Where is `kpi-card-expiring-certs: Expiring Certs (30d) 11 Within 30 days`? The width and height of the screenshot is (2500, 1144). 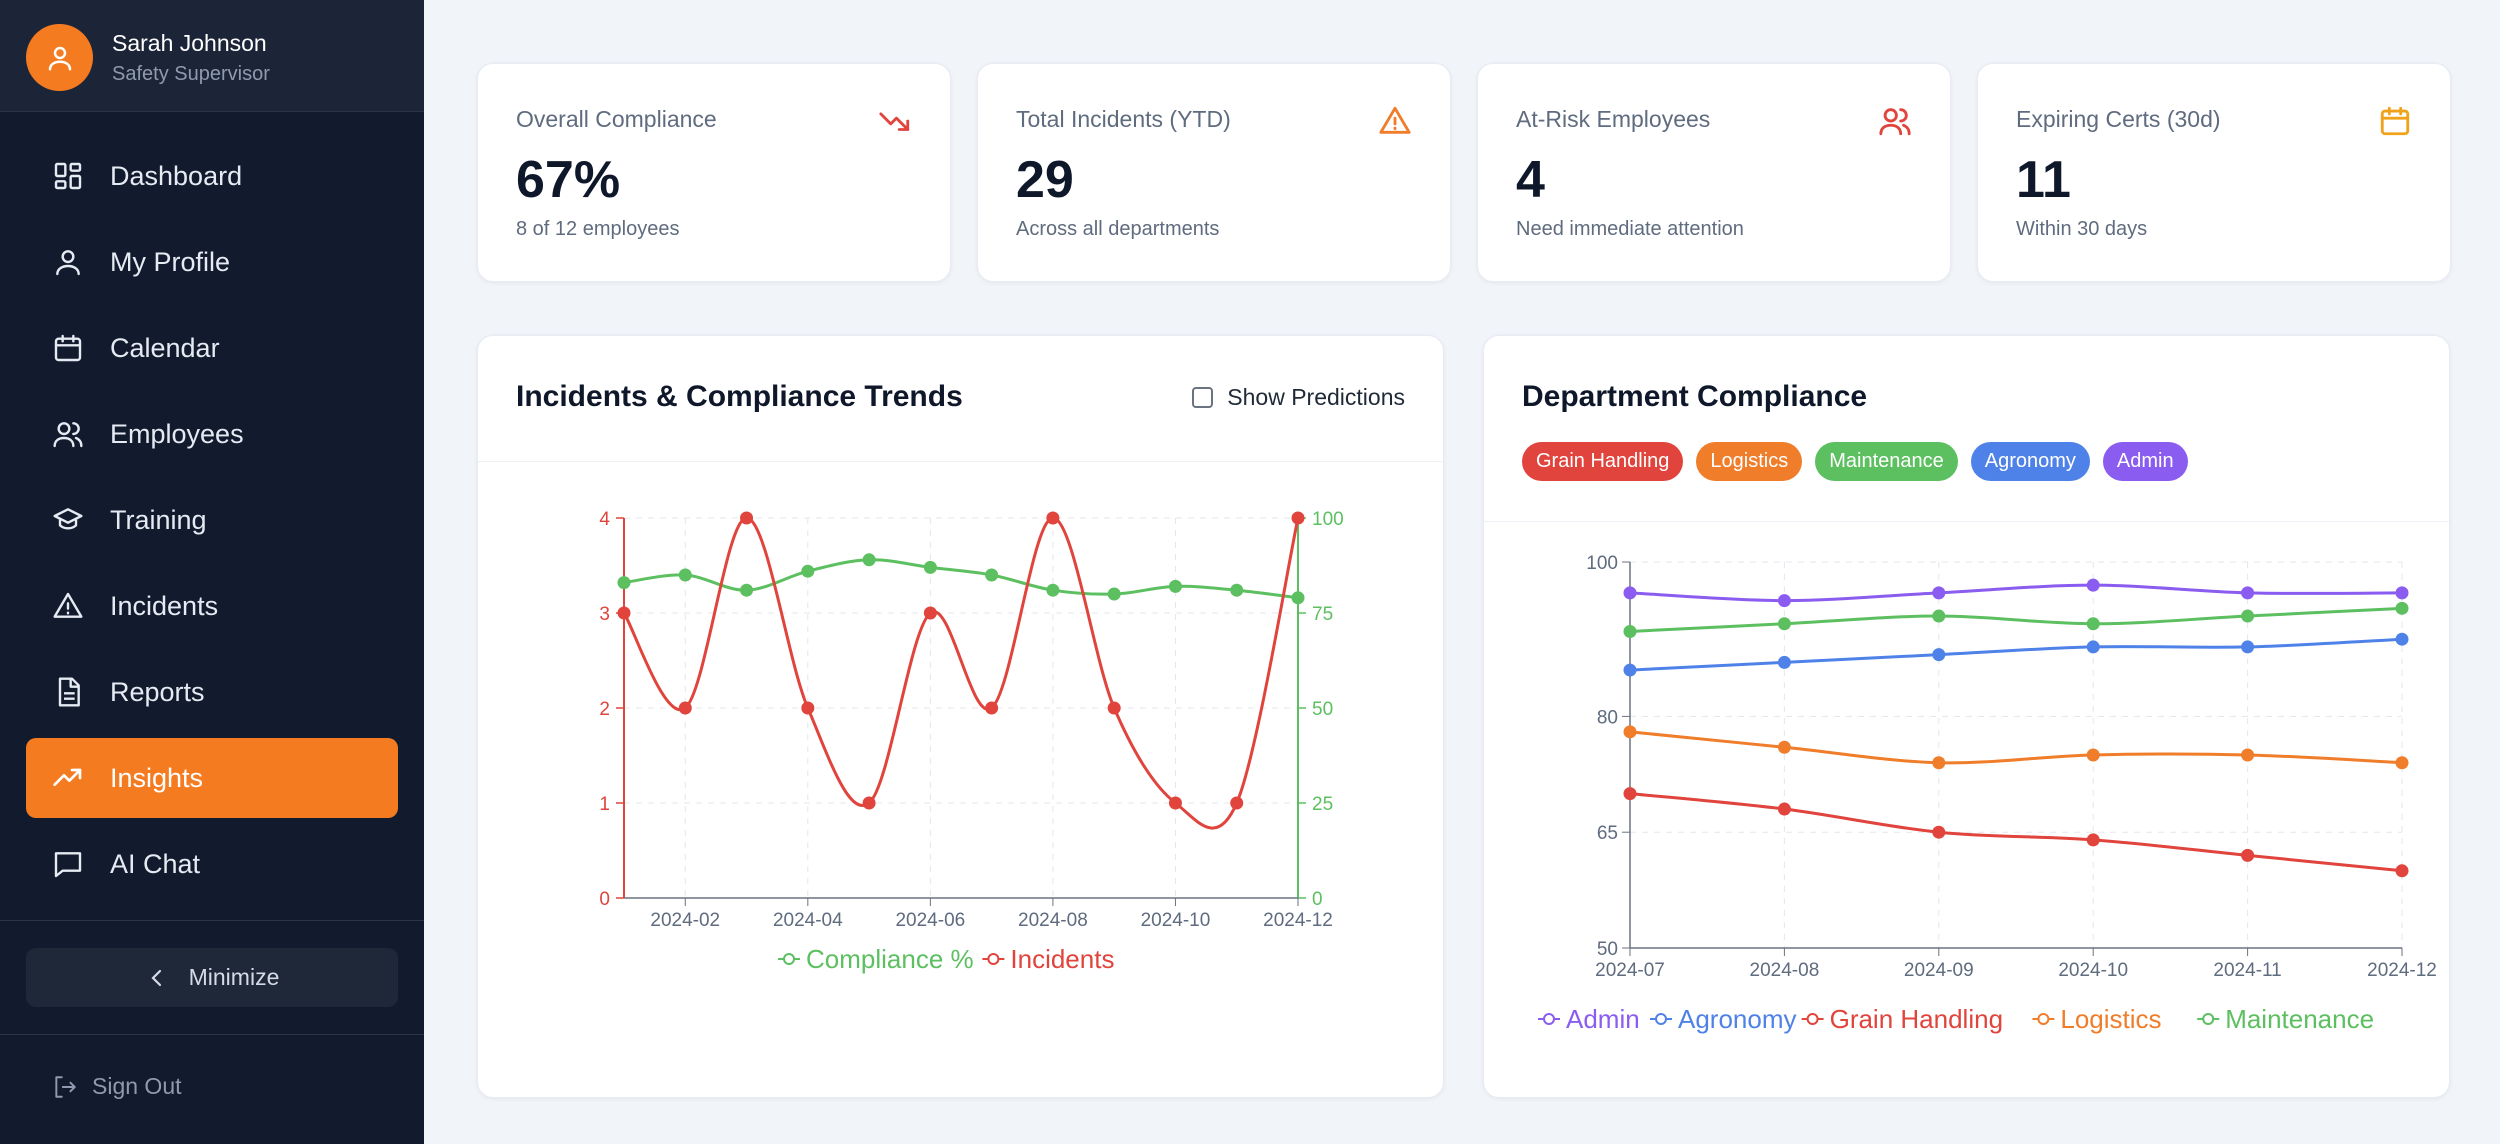 kpi-card-expiring-certs: Expiring Certs (30d) 11 Within 30 days is located at coordinates (2214, 172).